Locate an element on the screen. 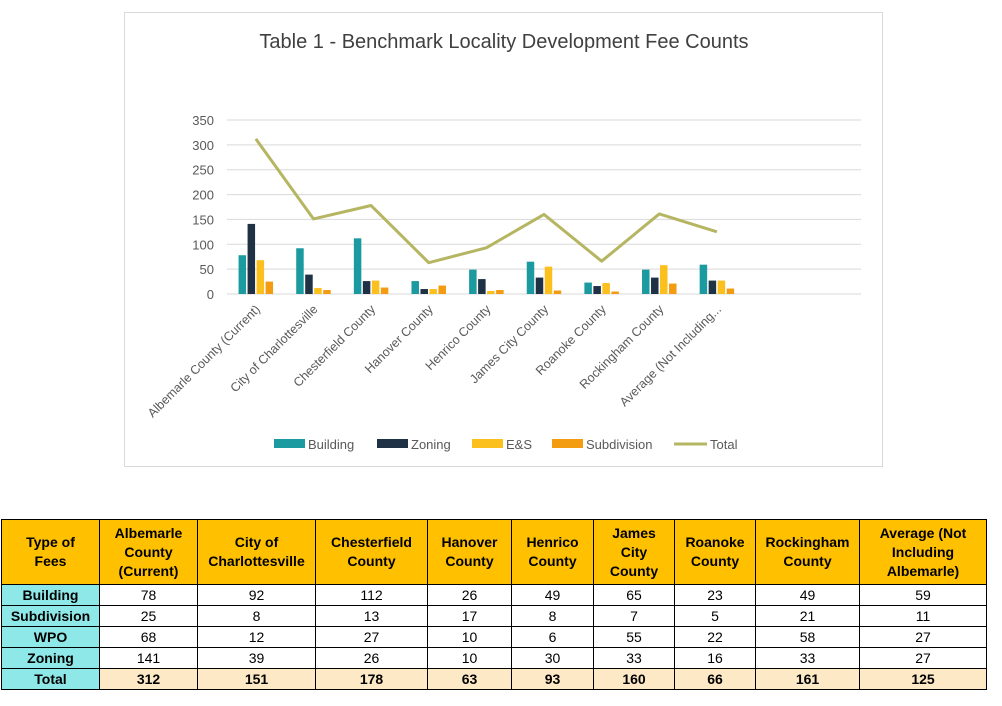 This screenshot has height=706, width=1002. table-cell: 58 is located at coordinates (807, 637).